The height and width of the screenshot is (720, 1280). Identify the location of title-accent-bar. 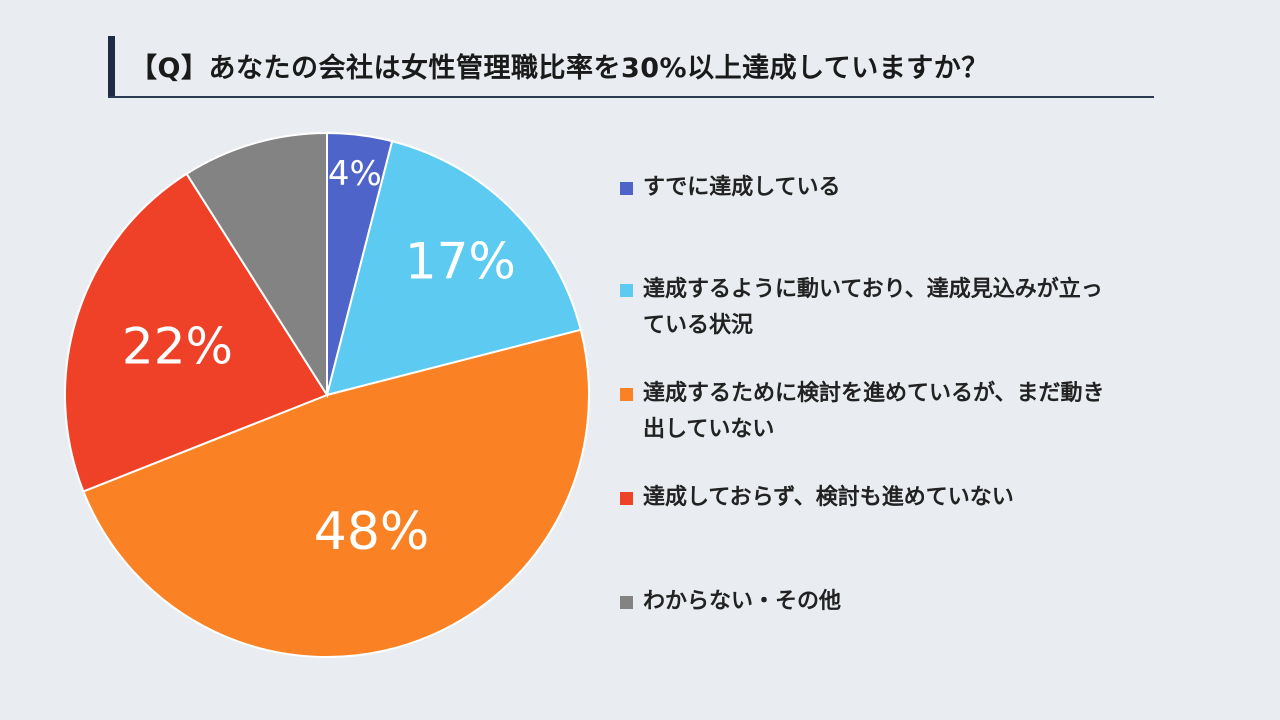
(111, 66).